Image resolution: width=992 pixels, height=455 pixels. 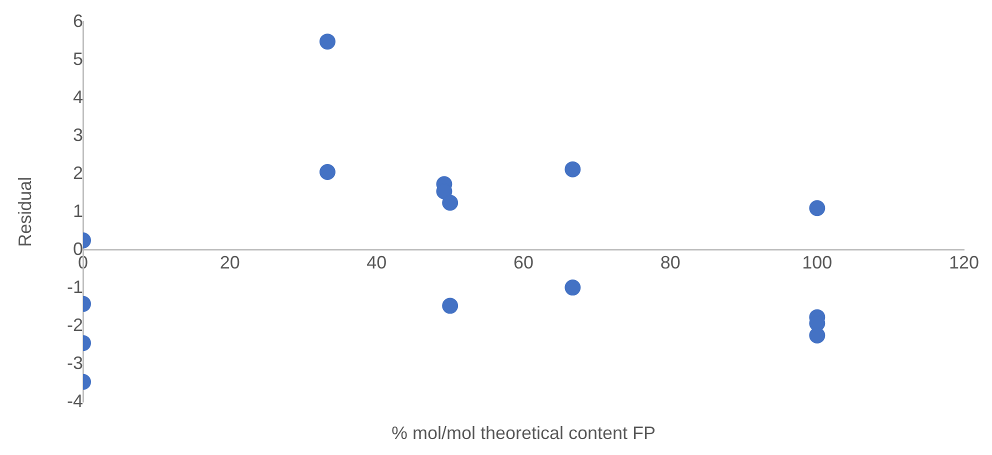 What do you see at coordinates (77, 210) in the screenshot?
I see `y-tick-label: 1` at bounding box center [77, 210].